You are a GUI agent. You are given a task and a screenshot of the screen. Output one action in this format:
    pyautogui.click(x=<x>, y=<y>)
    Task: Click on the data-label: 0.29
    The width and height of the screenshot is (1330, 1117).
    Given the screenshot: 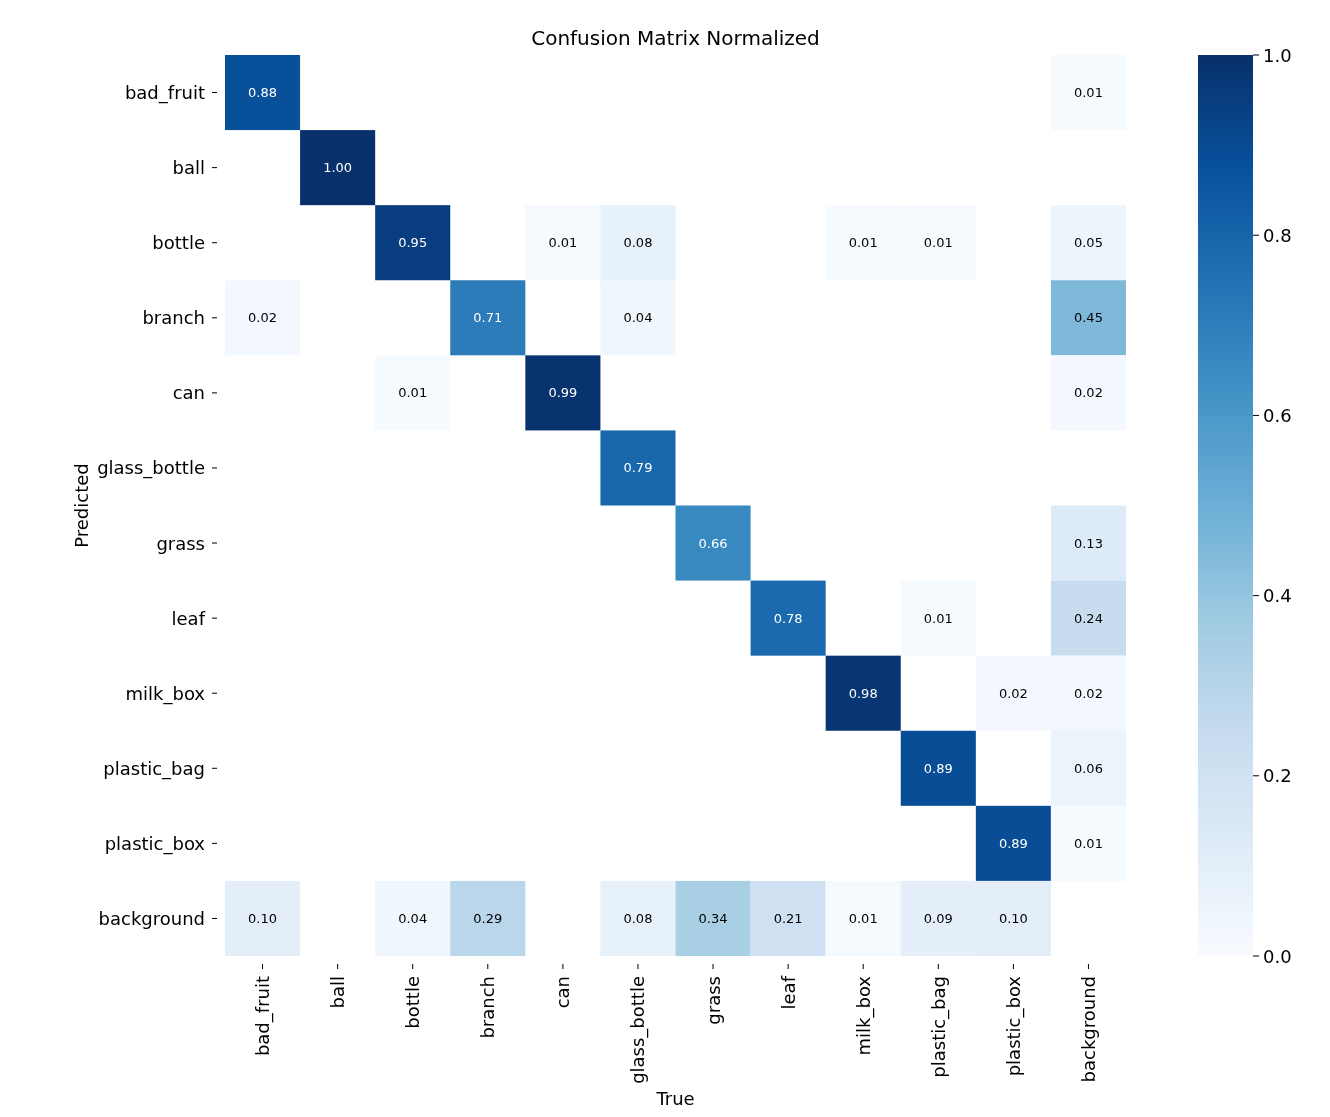 What is the action you would take?
    pyautogui.click(x=488, y=918)
    